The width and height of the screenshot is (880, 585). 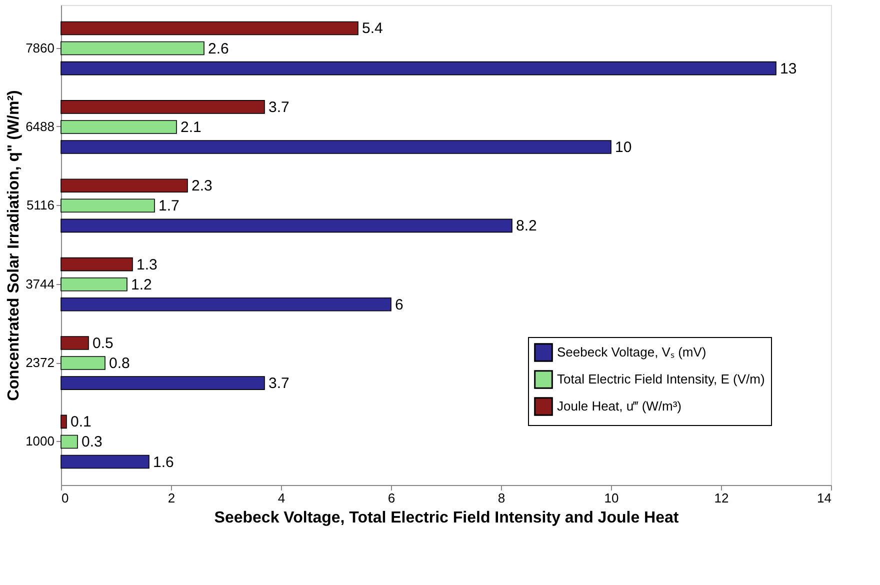 What do you see at coordinates (163, 462) in the screenshot?
I see `data-label: 1.6` at bounding box center [163, 462].